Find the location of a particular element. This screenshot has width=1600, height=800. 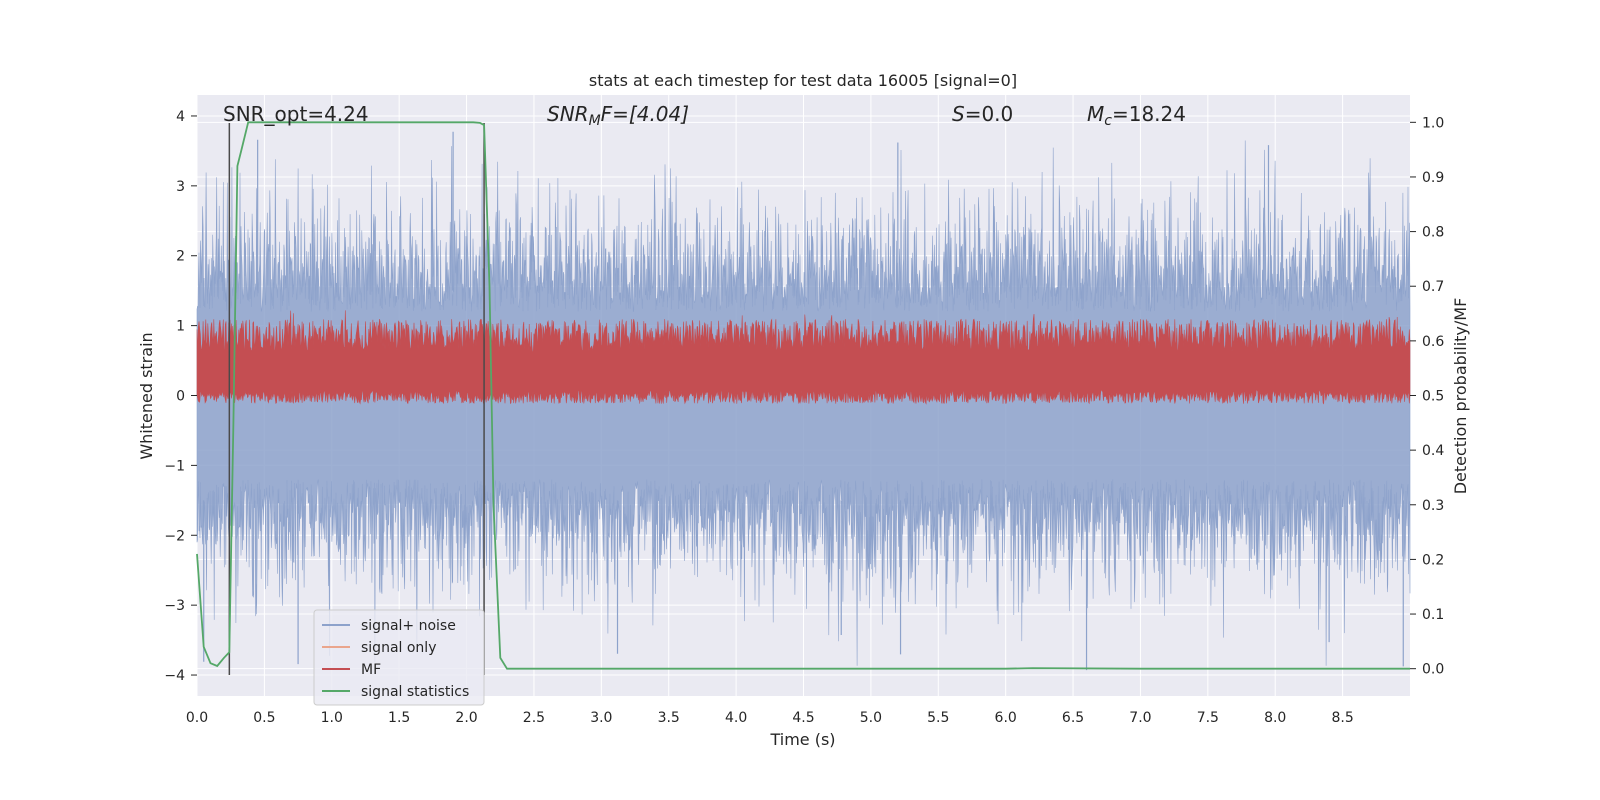

y2-tick-label: 0.5 is located at coordinates (1433, 397).